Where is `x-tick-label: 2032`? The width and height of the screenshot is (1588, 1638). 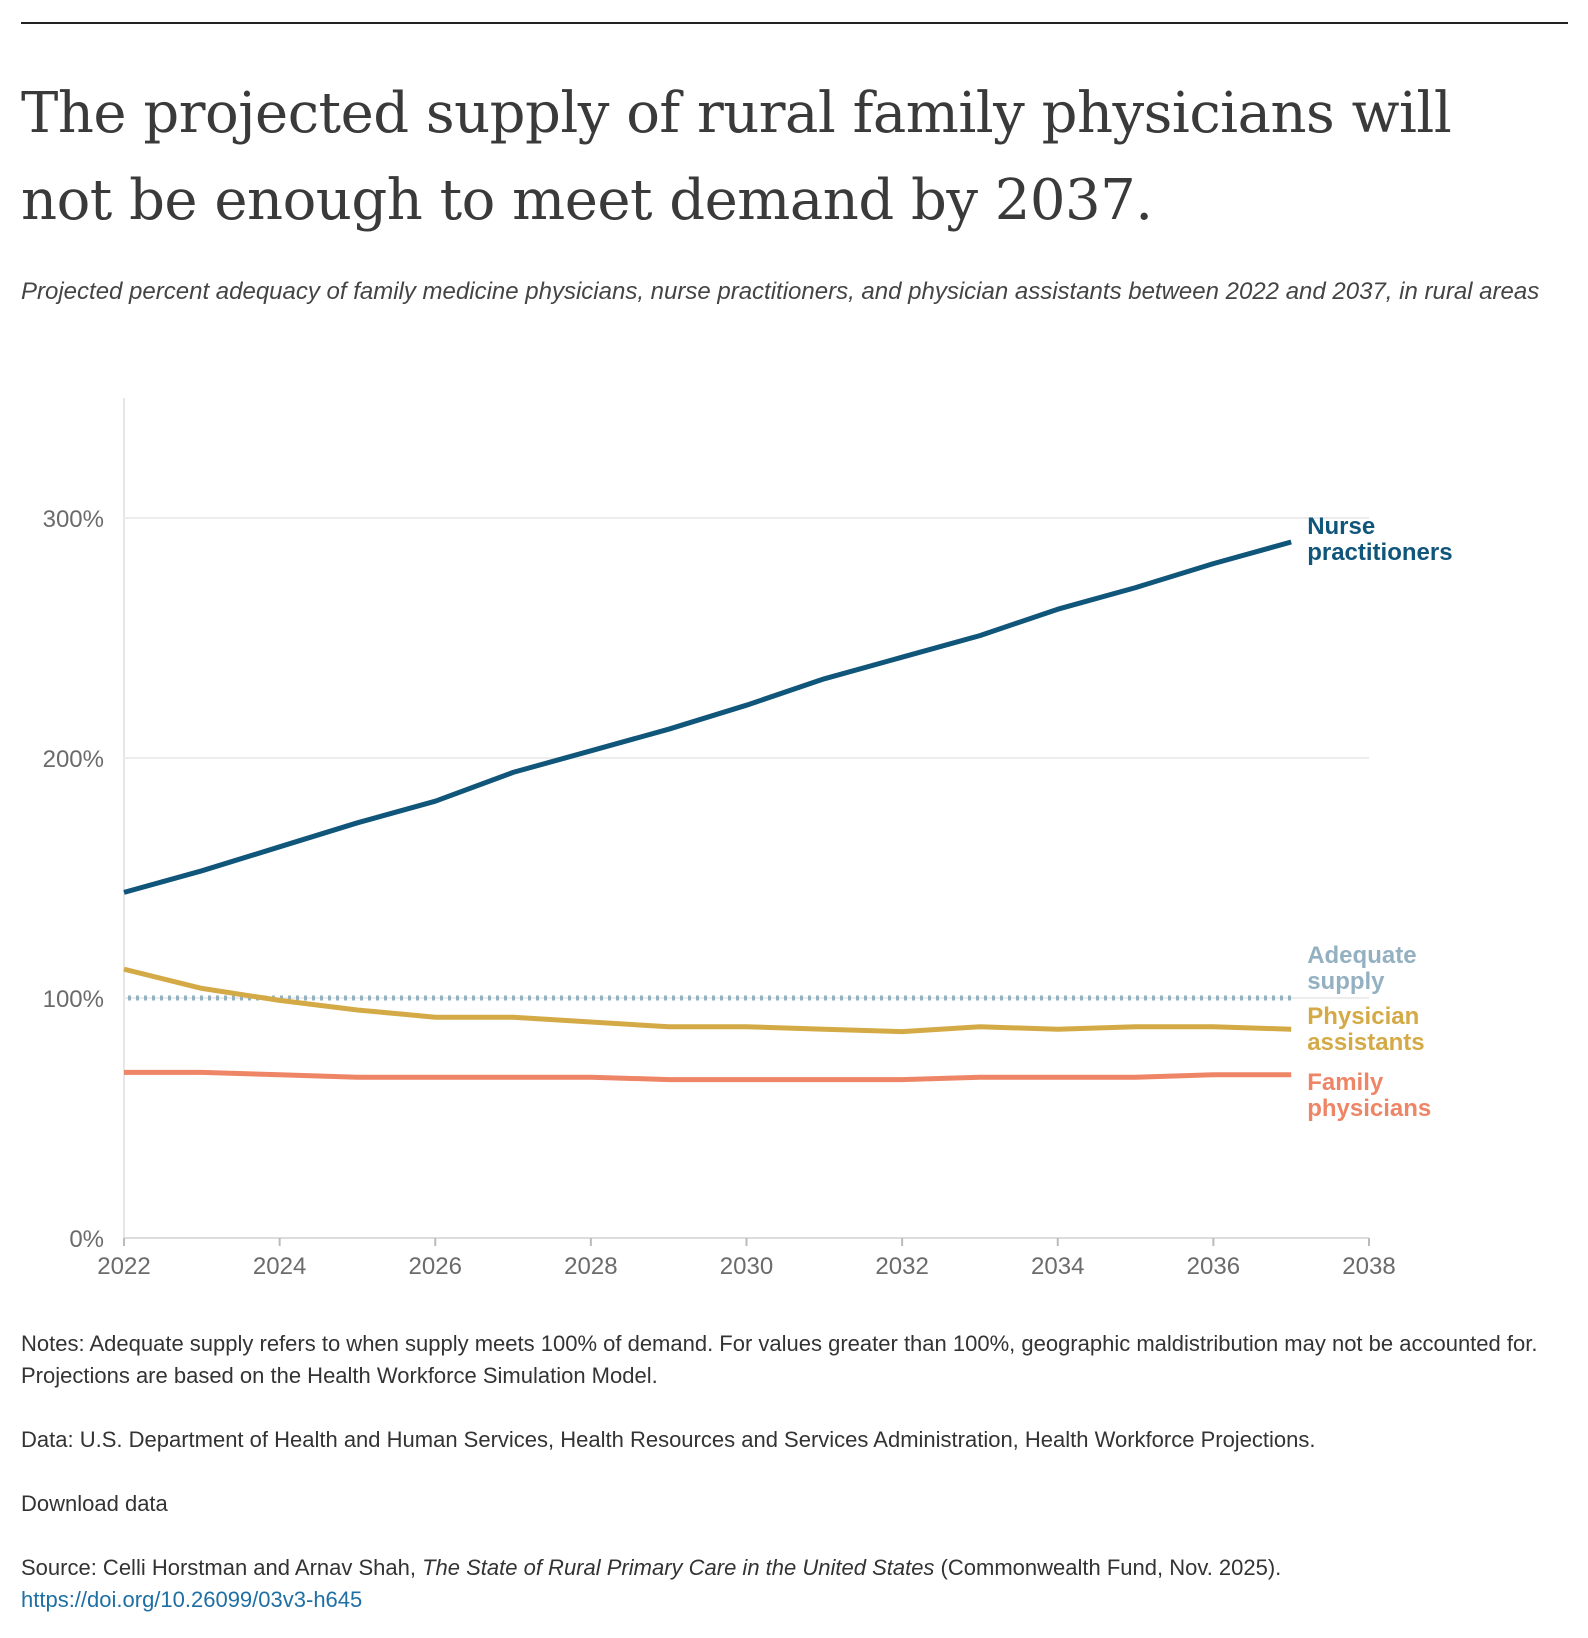 x-tick-label: 2032 is located at coordinates (901, 1266).